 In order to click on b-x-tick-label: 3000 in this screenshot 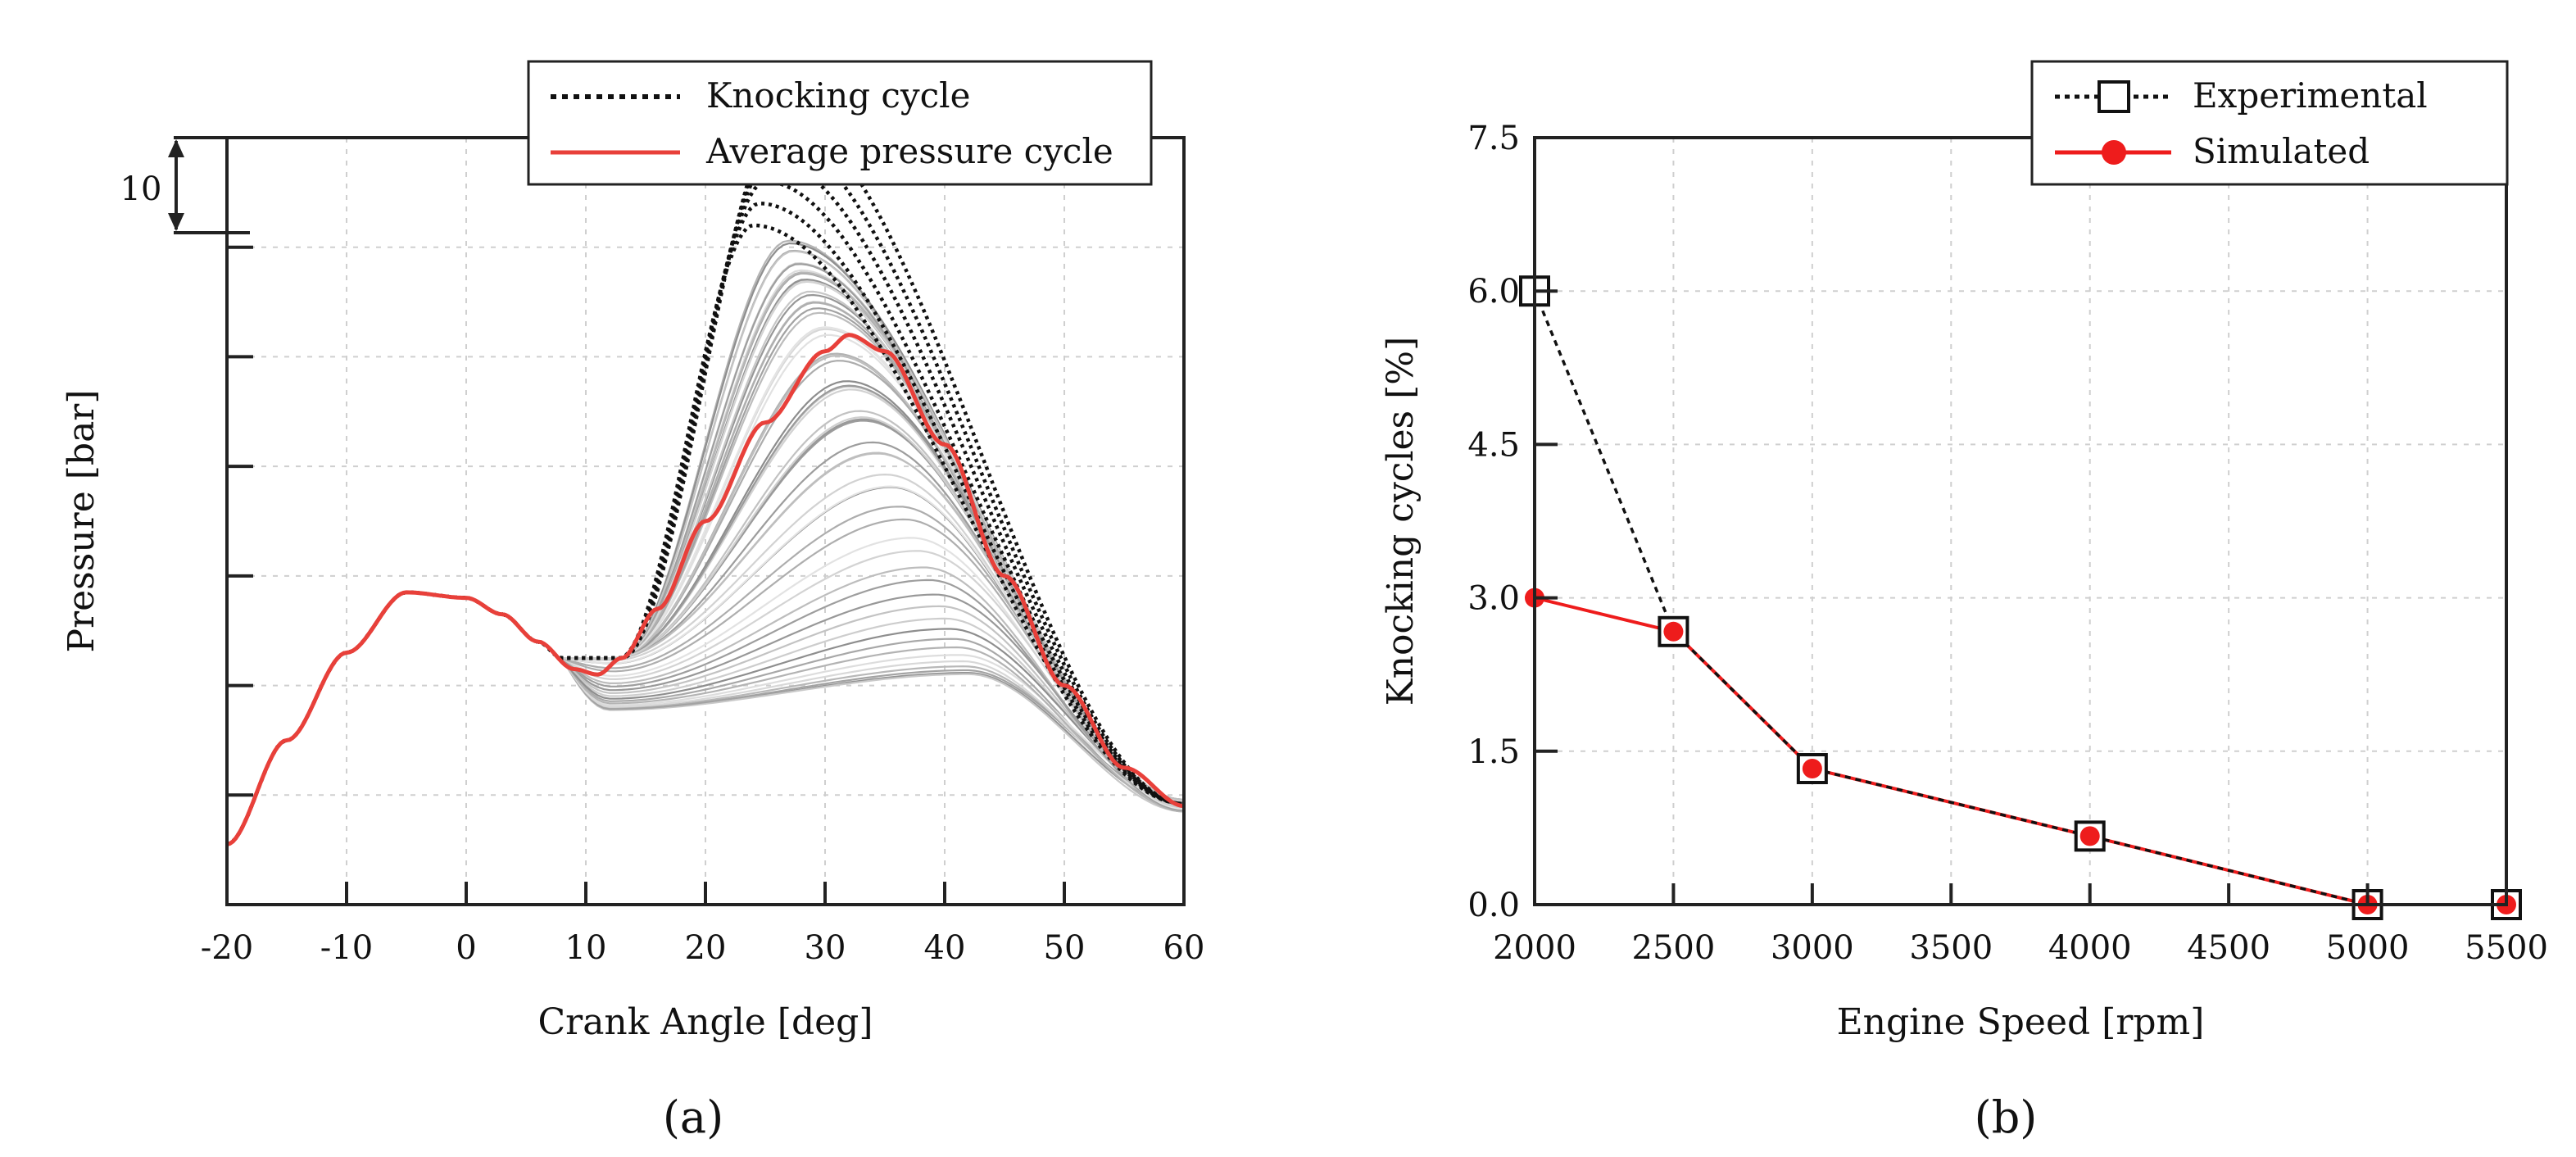, I will do `click(1813, 948)`.